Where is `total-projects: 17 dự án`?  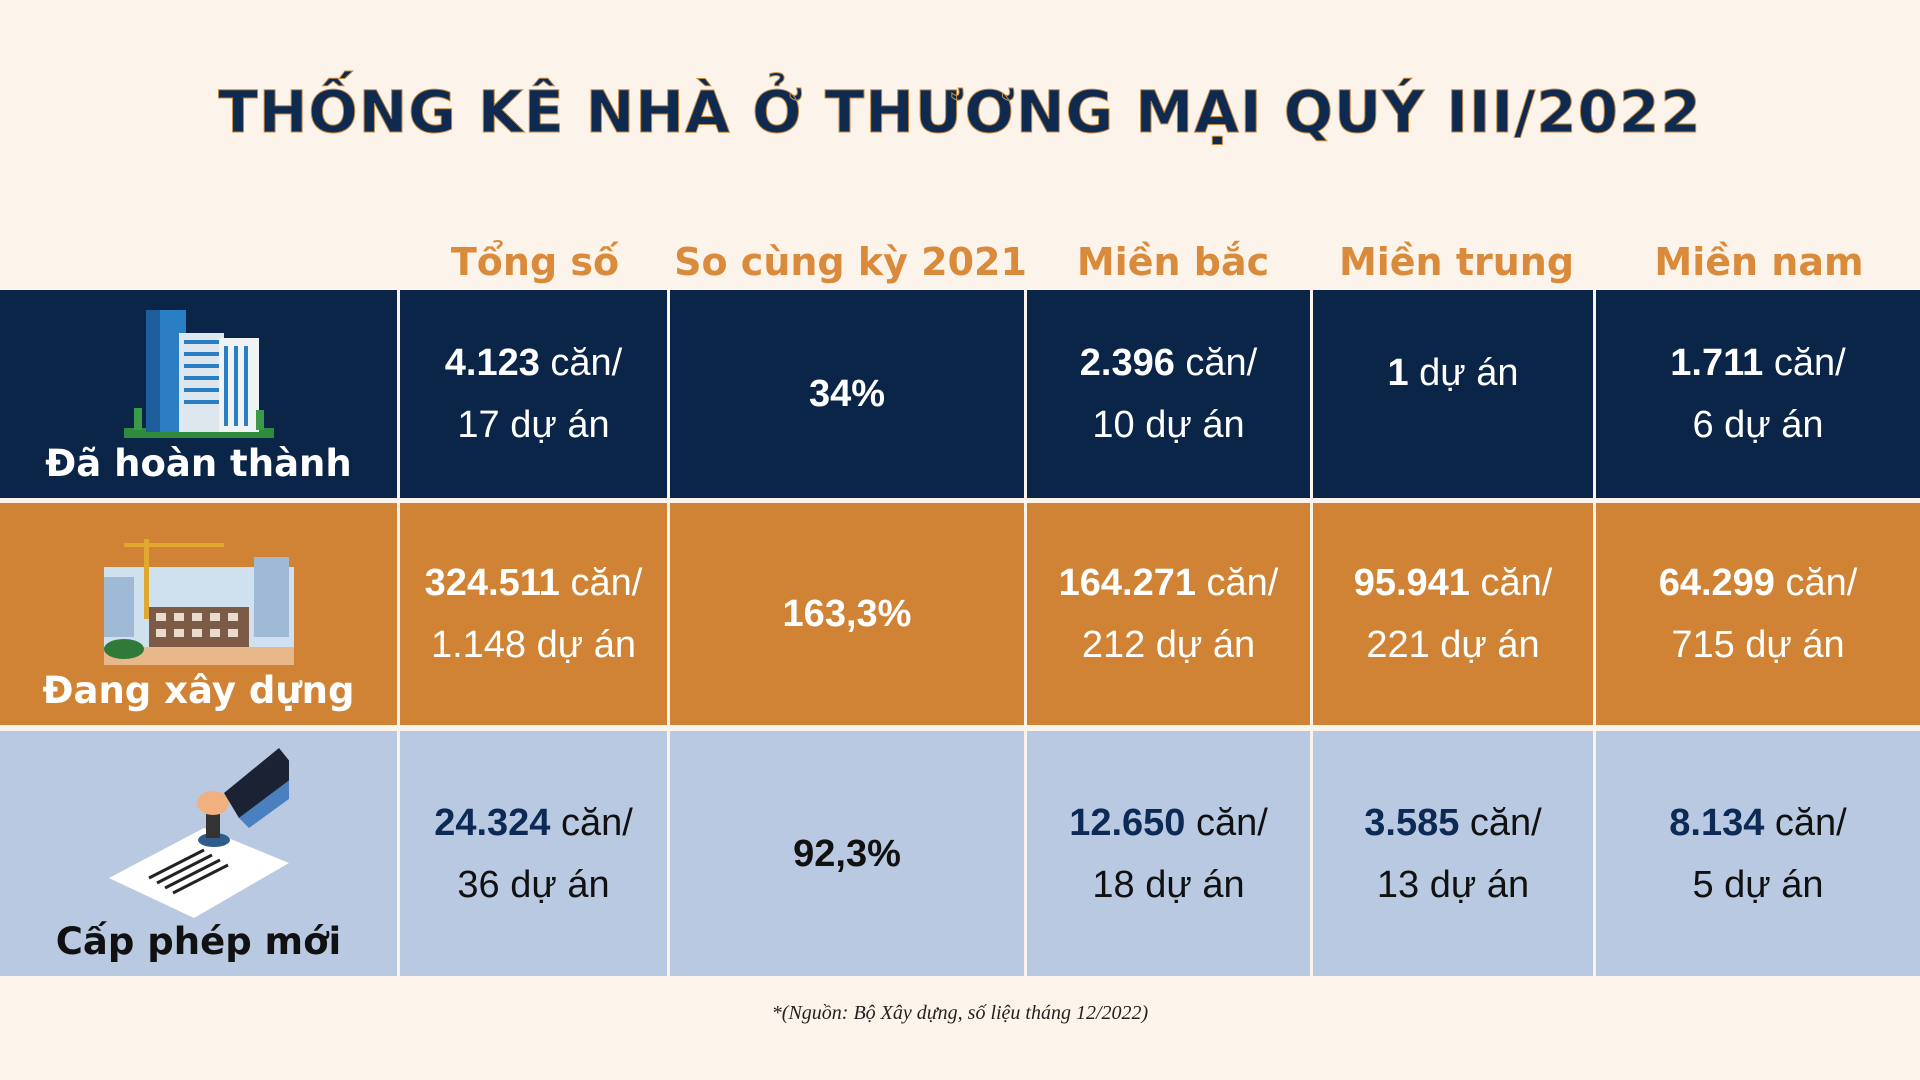
total-projects: 17 dự án is located at coordinates (533, 425).